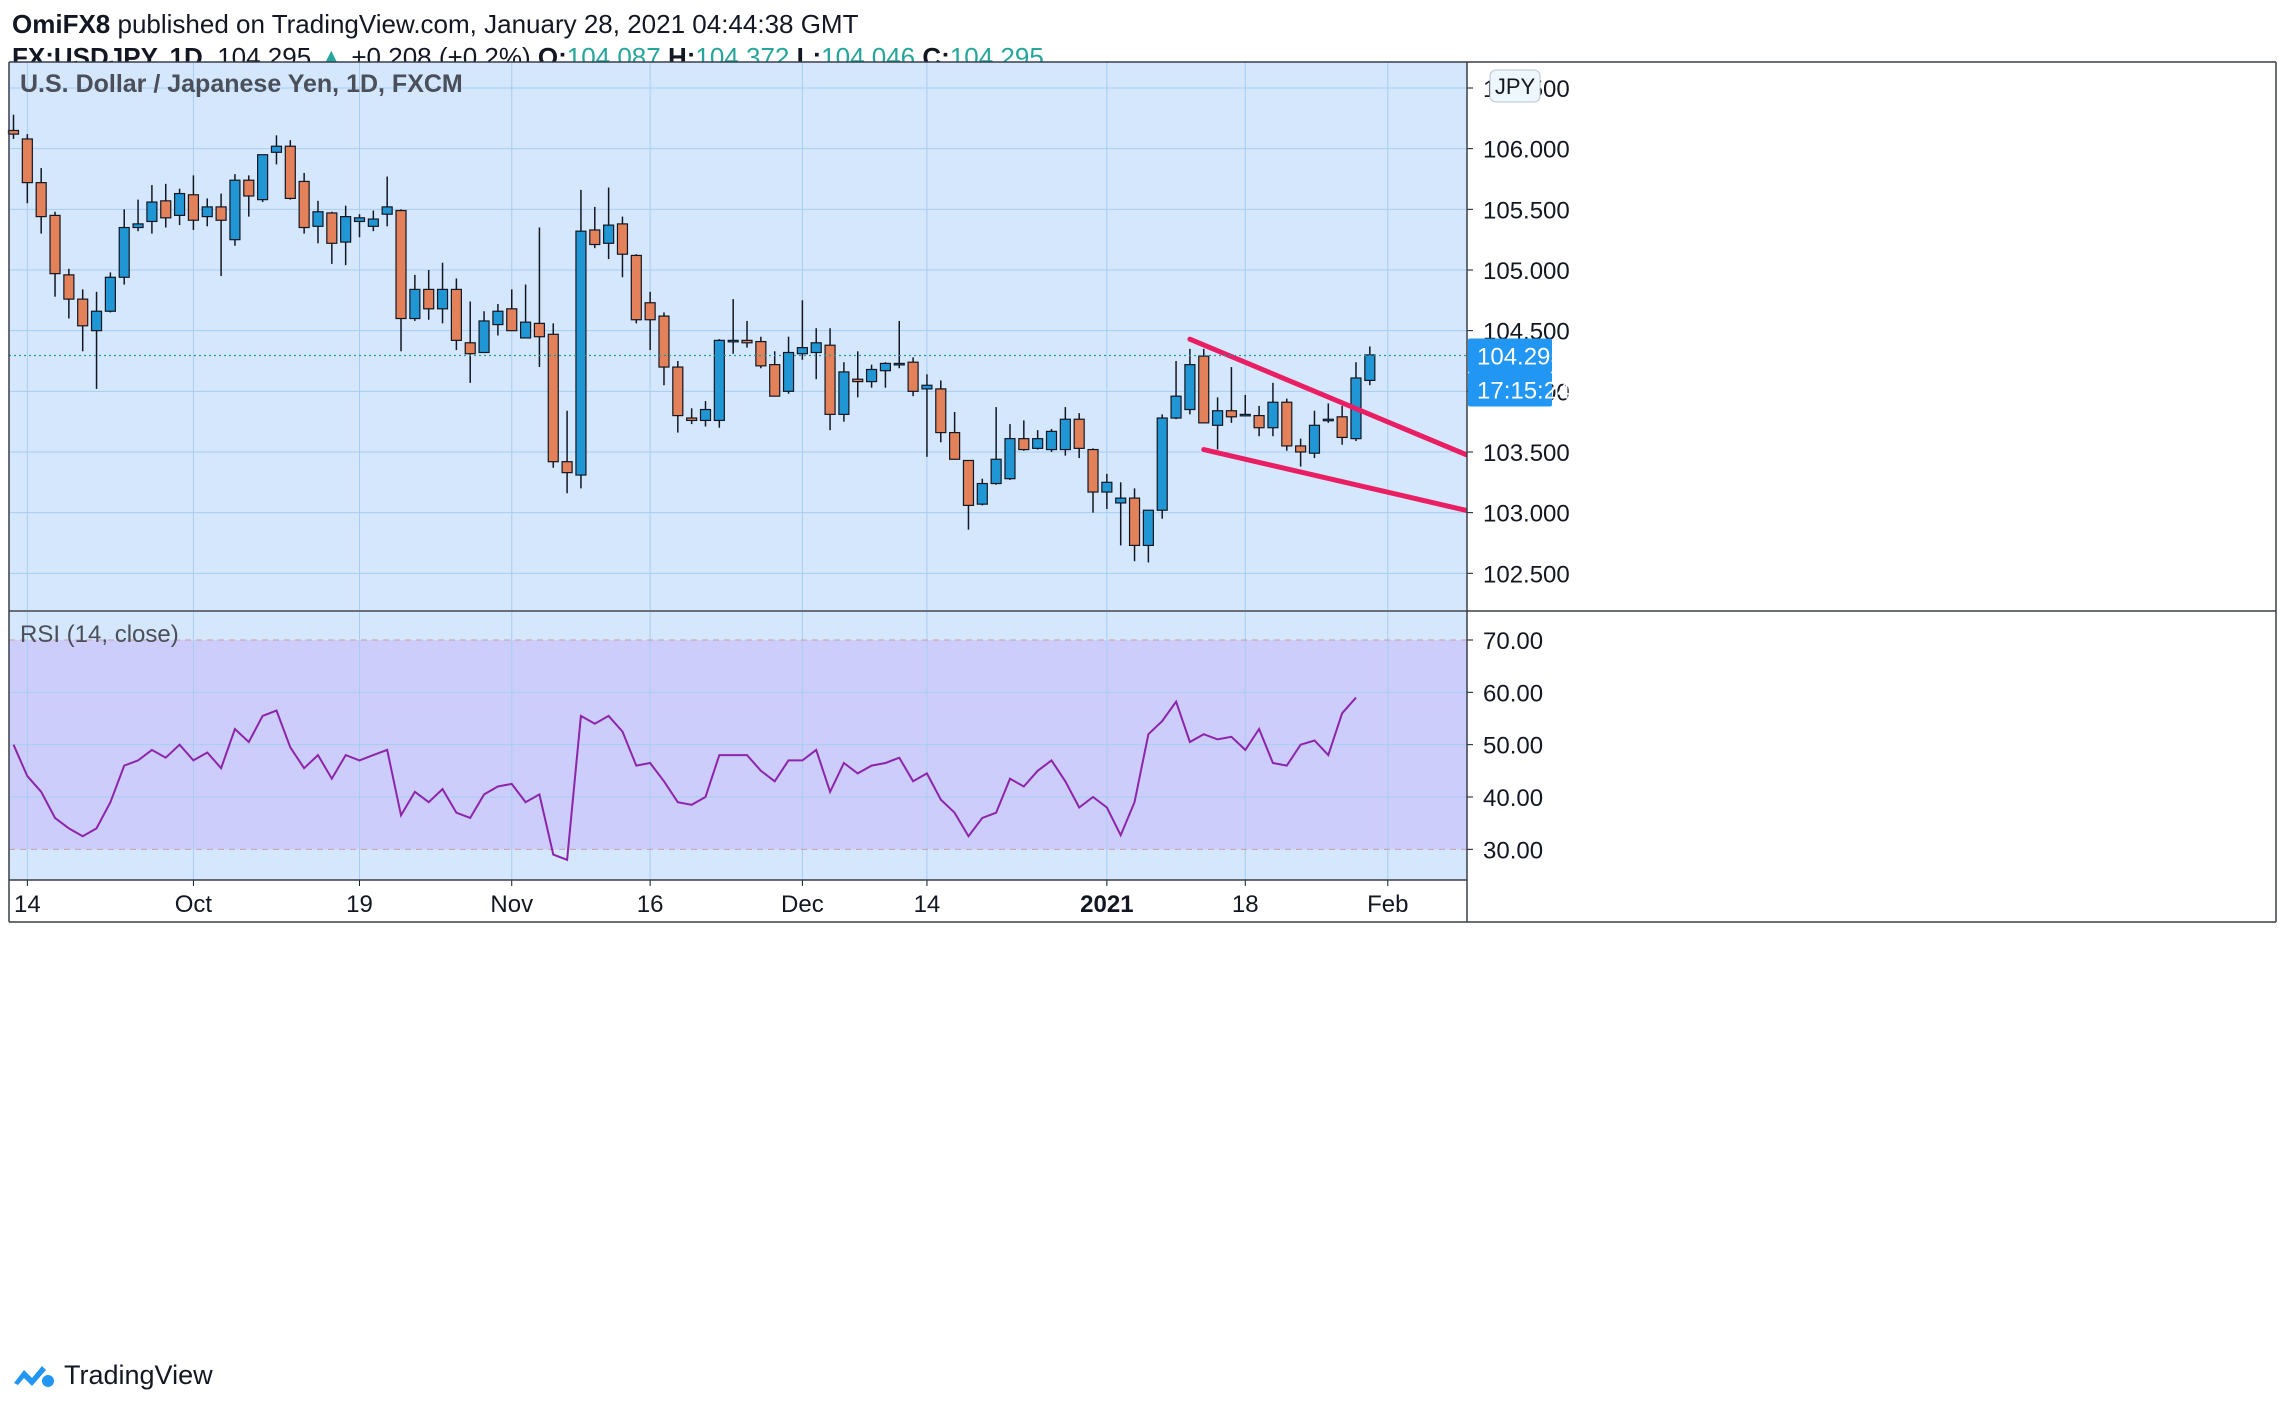 The width and height of the screenshot is (2278, 1412). I want to click on time-axis-label: 14, so click(27, 904).